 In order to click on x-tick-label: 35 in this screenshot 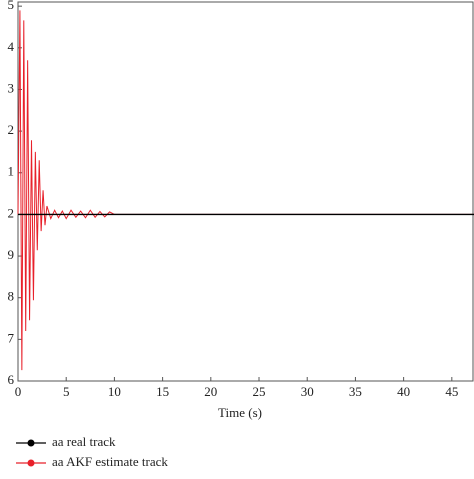, I will do `click(355, 391)`.